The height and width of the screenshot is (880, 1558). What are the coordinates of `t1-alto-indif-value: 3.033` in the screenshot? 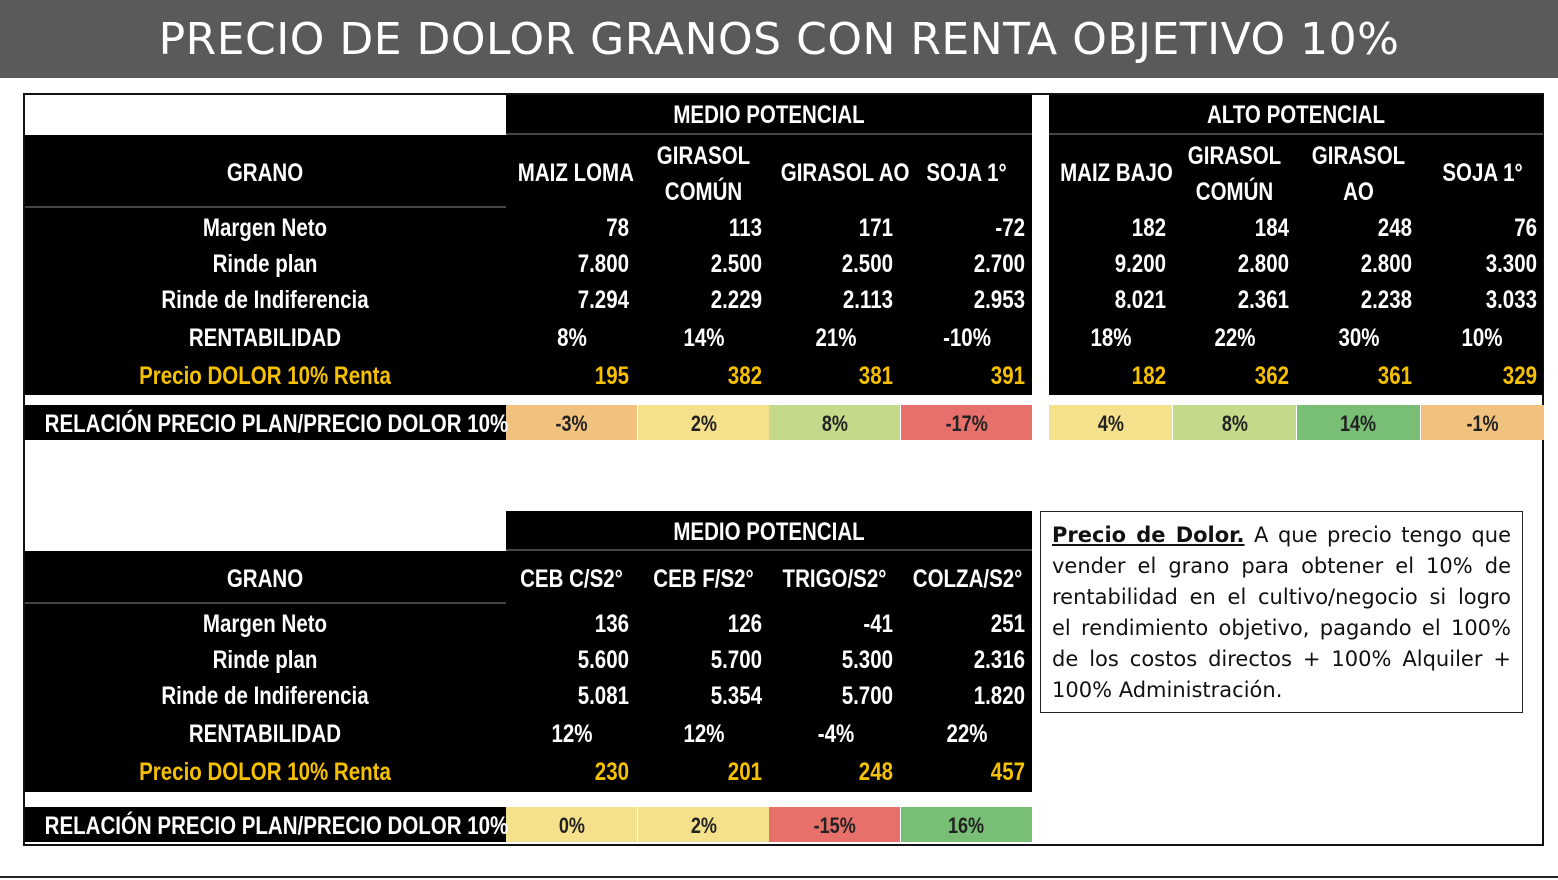 It's located at (1511, 300).